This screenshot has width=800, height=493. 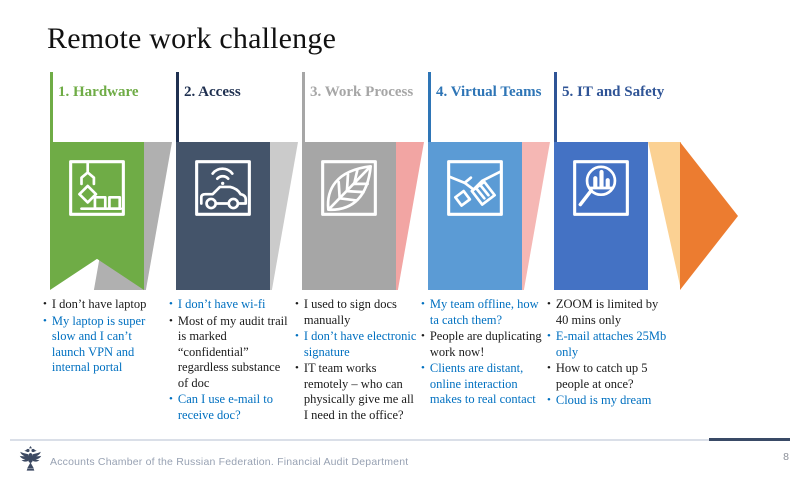 I want to click on bullet-item: • People are duplicating work now!, so click(x=482, y=344).